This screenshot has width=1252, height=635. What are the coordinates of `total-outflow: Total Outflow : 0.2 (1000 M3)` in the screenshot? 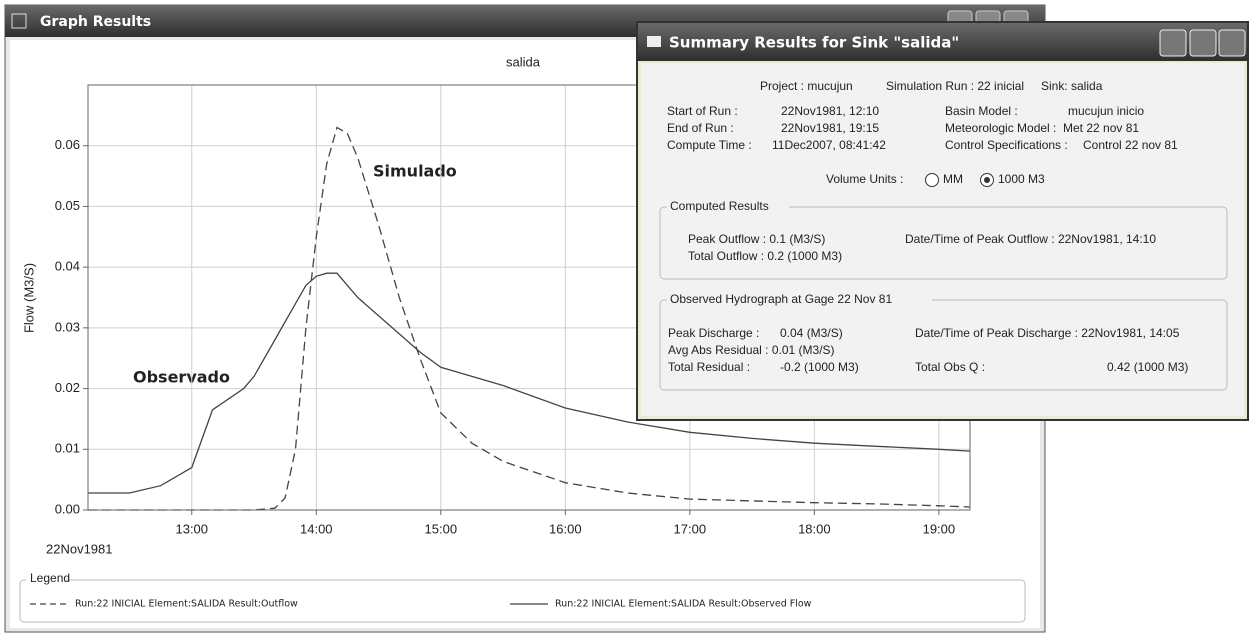 It's located at (765, 256).